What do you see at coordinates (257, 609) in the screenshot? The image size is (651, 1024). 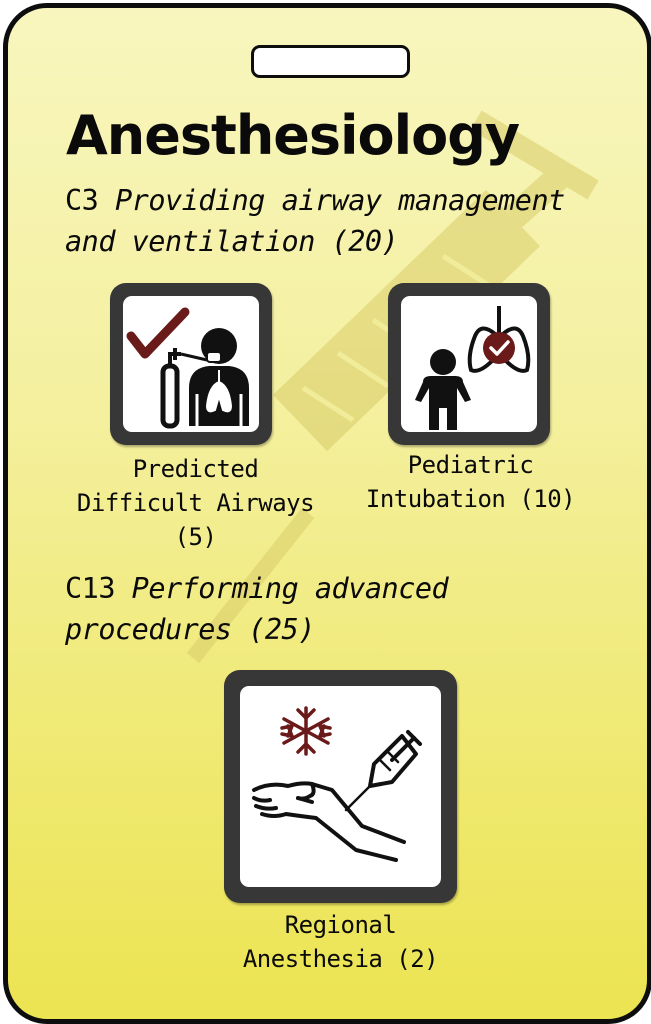 I see `section-description: Performing advanced procedures (25)` at bounding box center [257, 609].